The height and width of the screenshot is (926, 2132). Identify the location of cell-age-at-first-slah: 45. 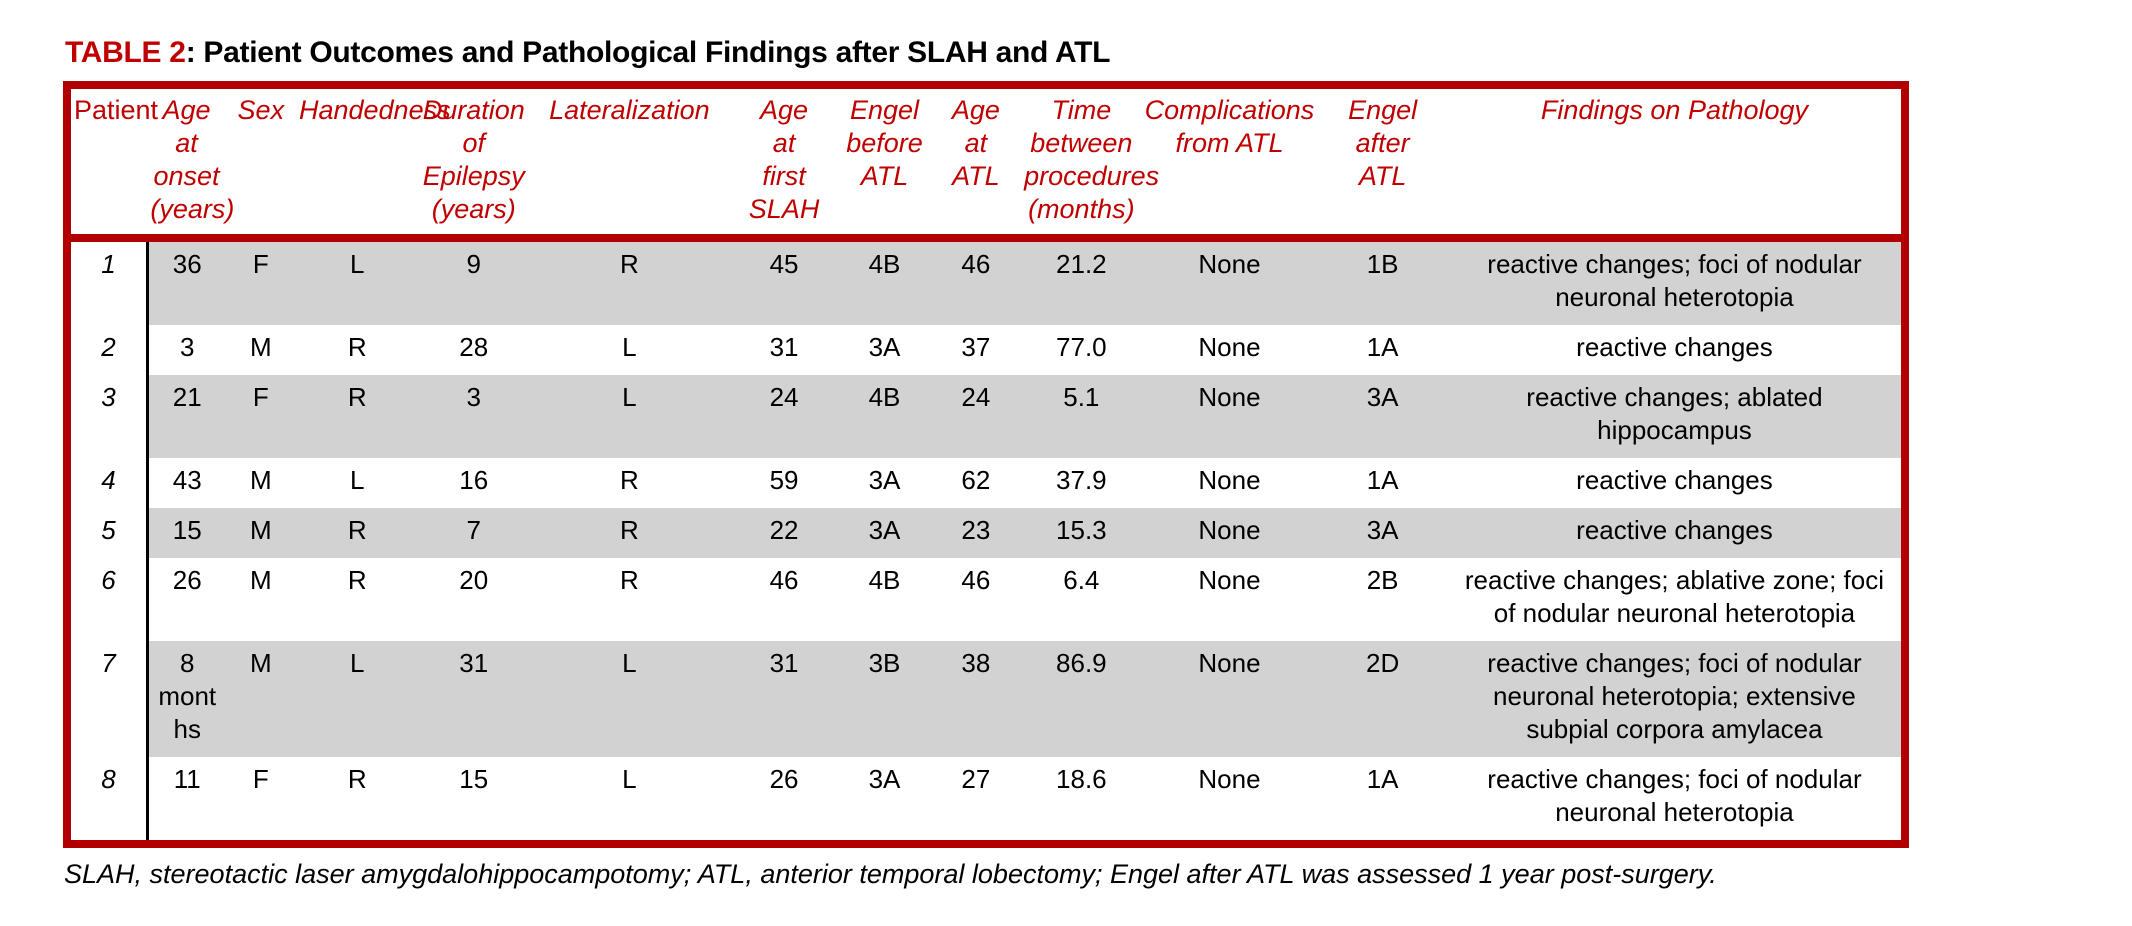
(784, 281).